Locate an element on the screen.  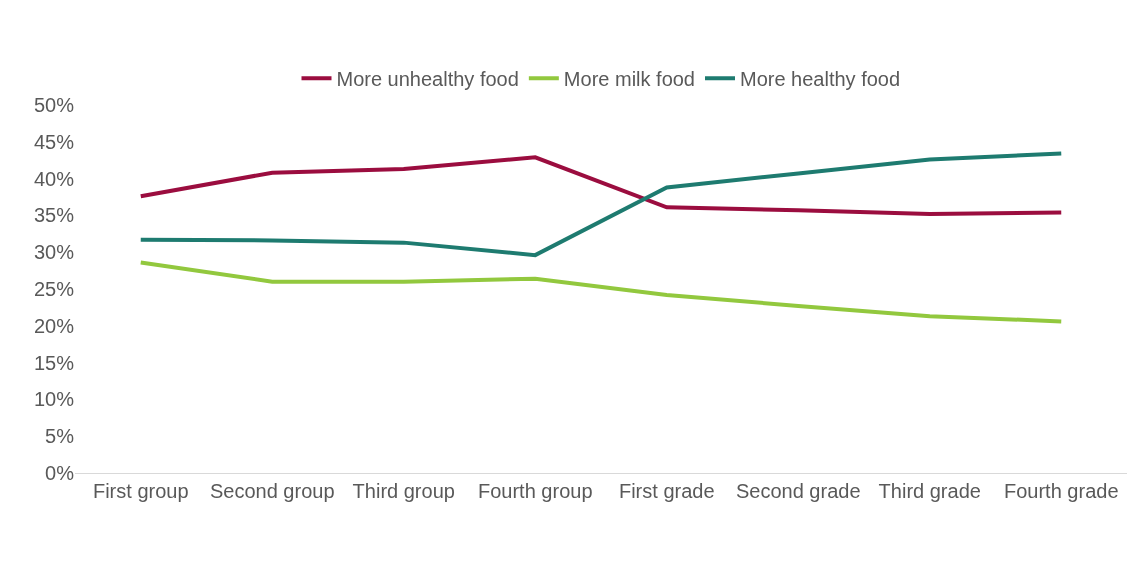
y-tick-label: 15% is located at coordinates (54, 362).